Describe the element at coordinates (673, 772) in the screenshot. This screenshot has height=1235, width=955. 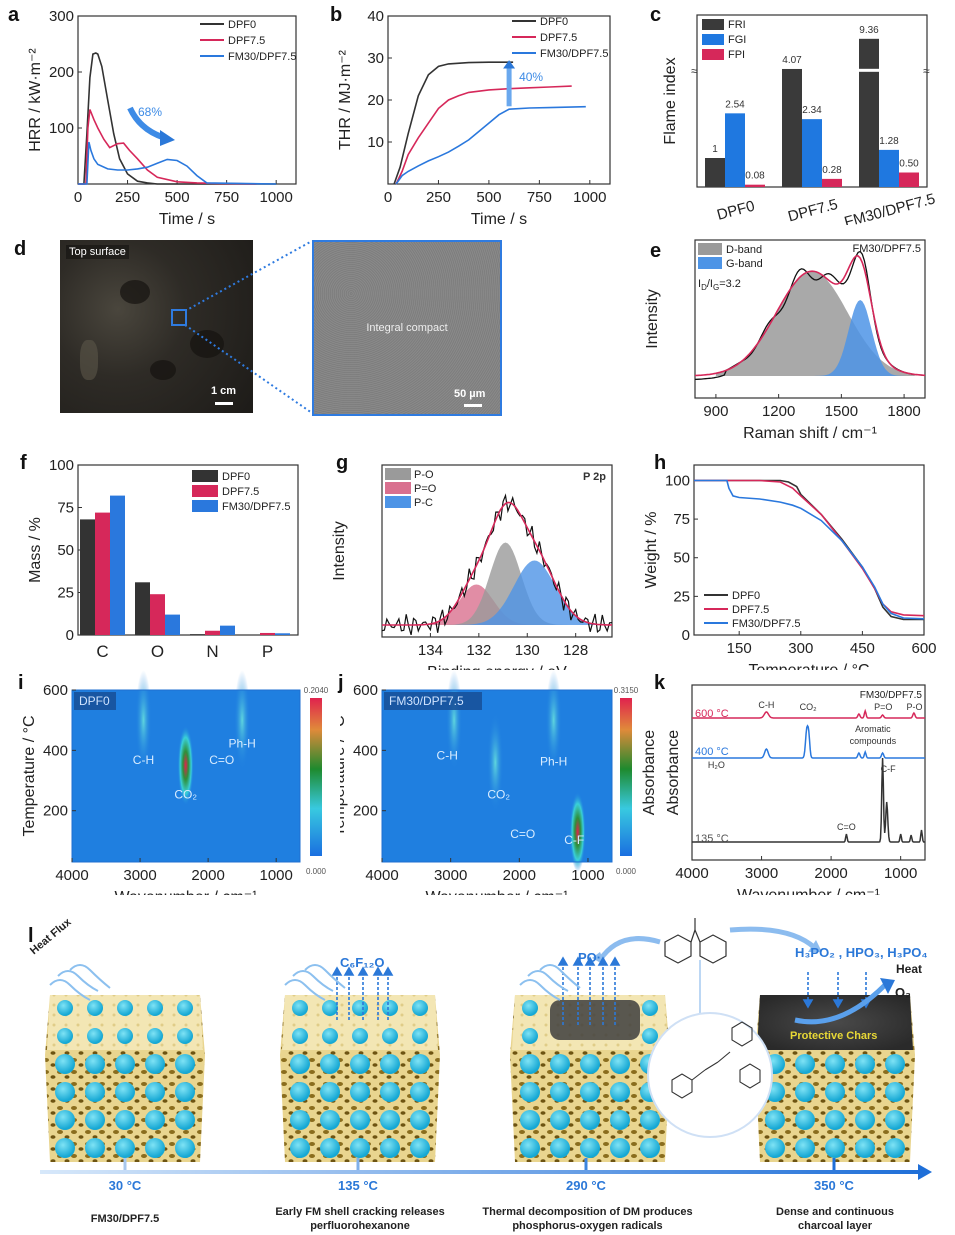
I see `y-axis-label-k: Absorbance` at that location.